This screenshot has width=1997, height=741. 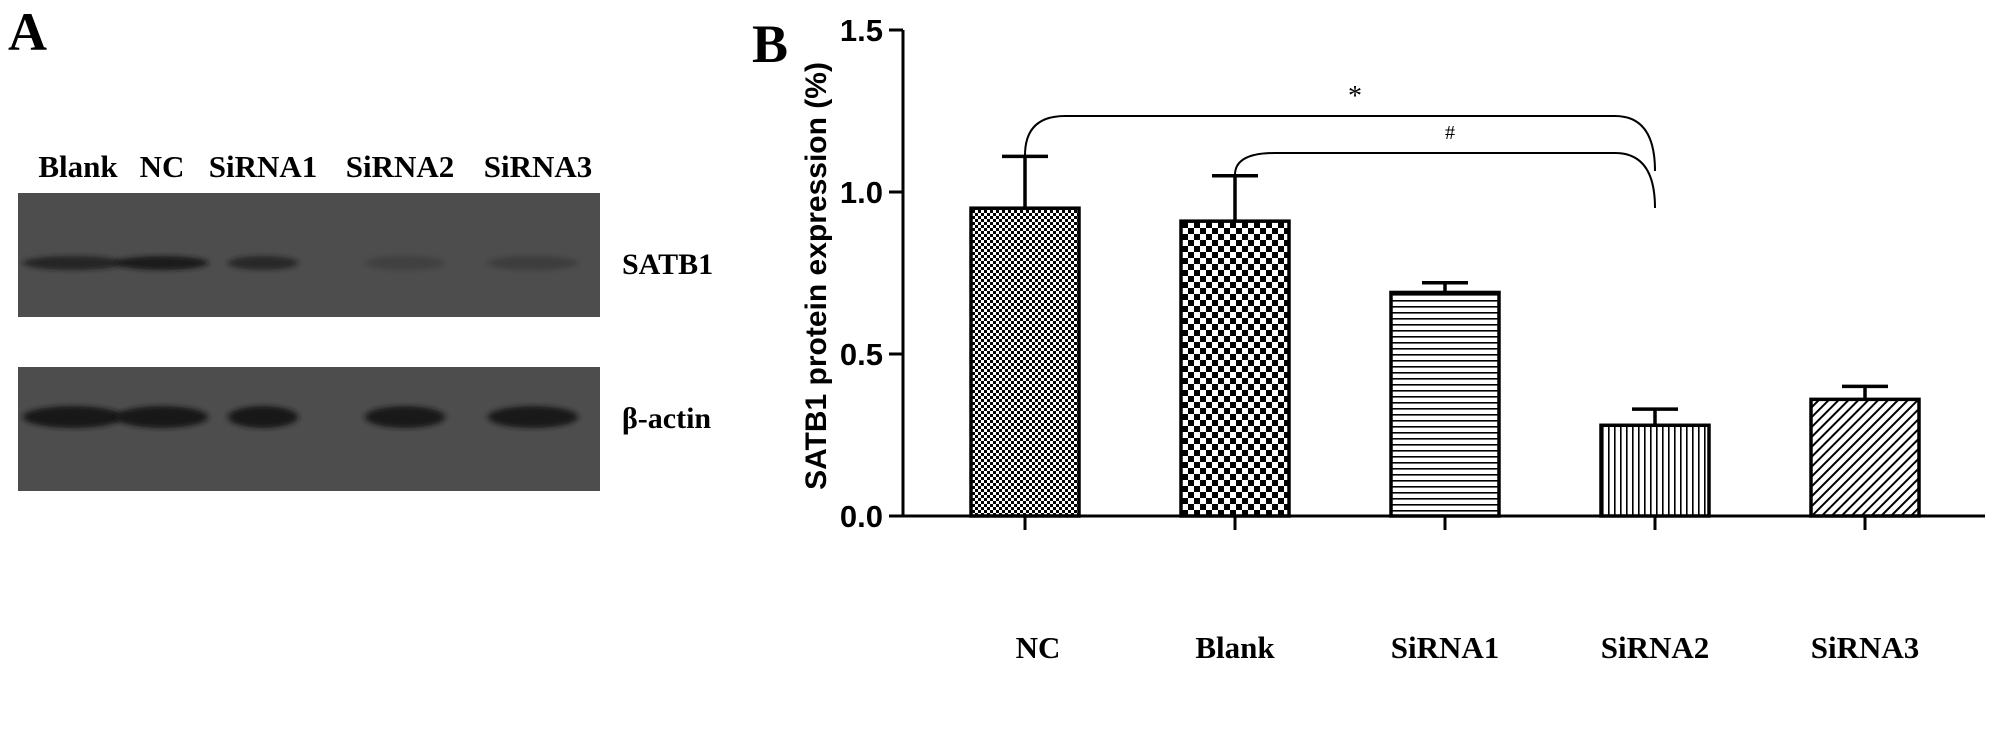 I want to click on blot--actin: β-actin, so click(x=364, y=429).